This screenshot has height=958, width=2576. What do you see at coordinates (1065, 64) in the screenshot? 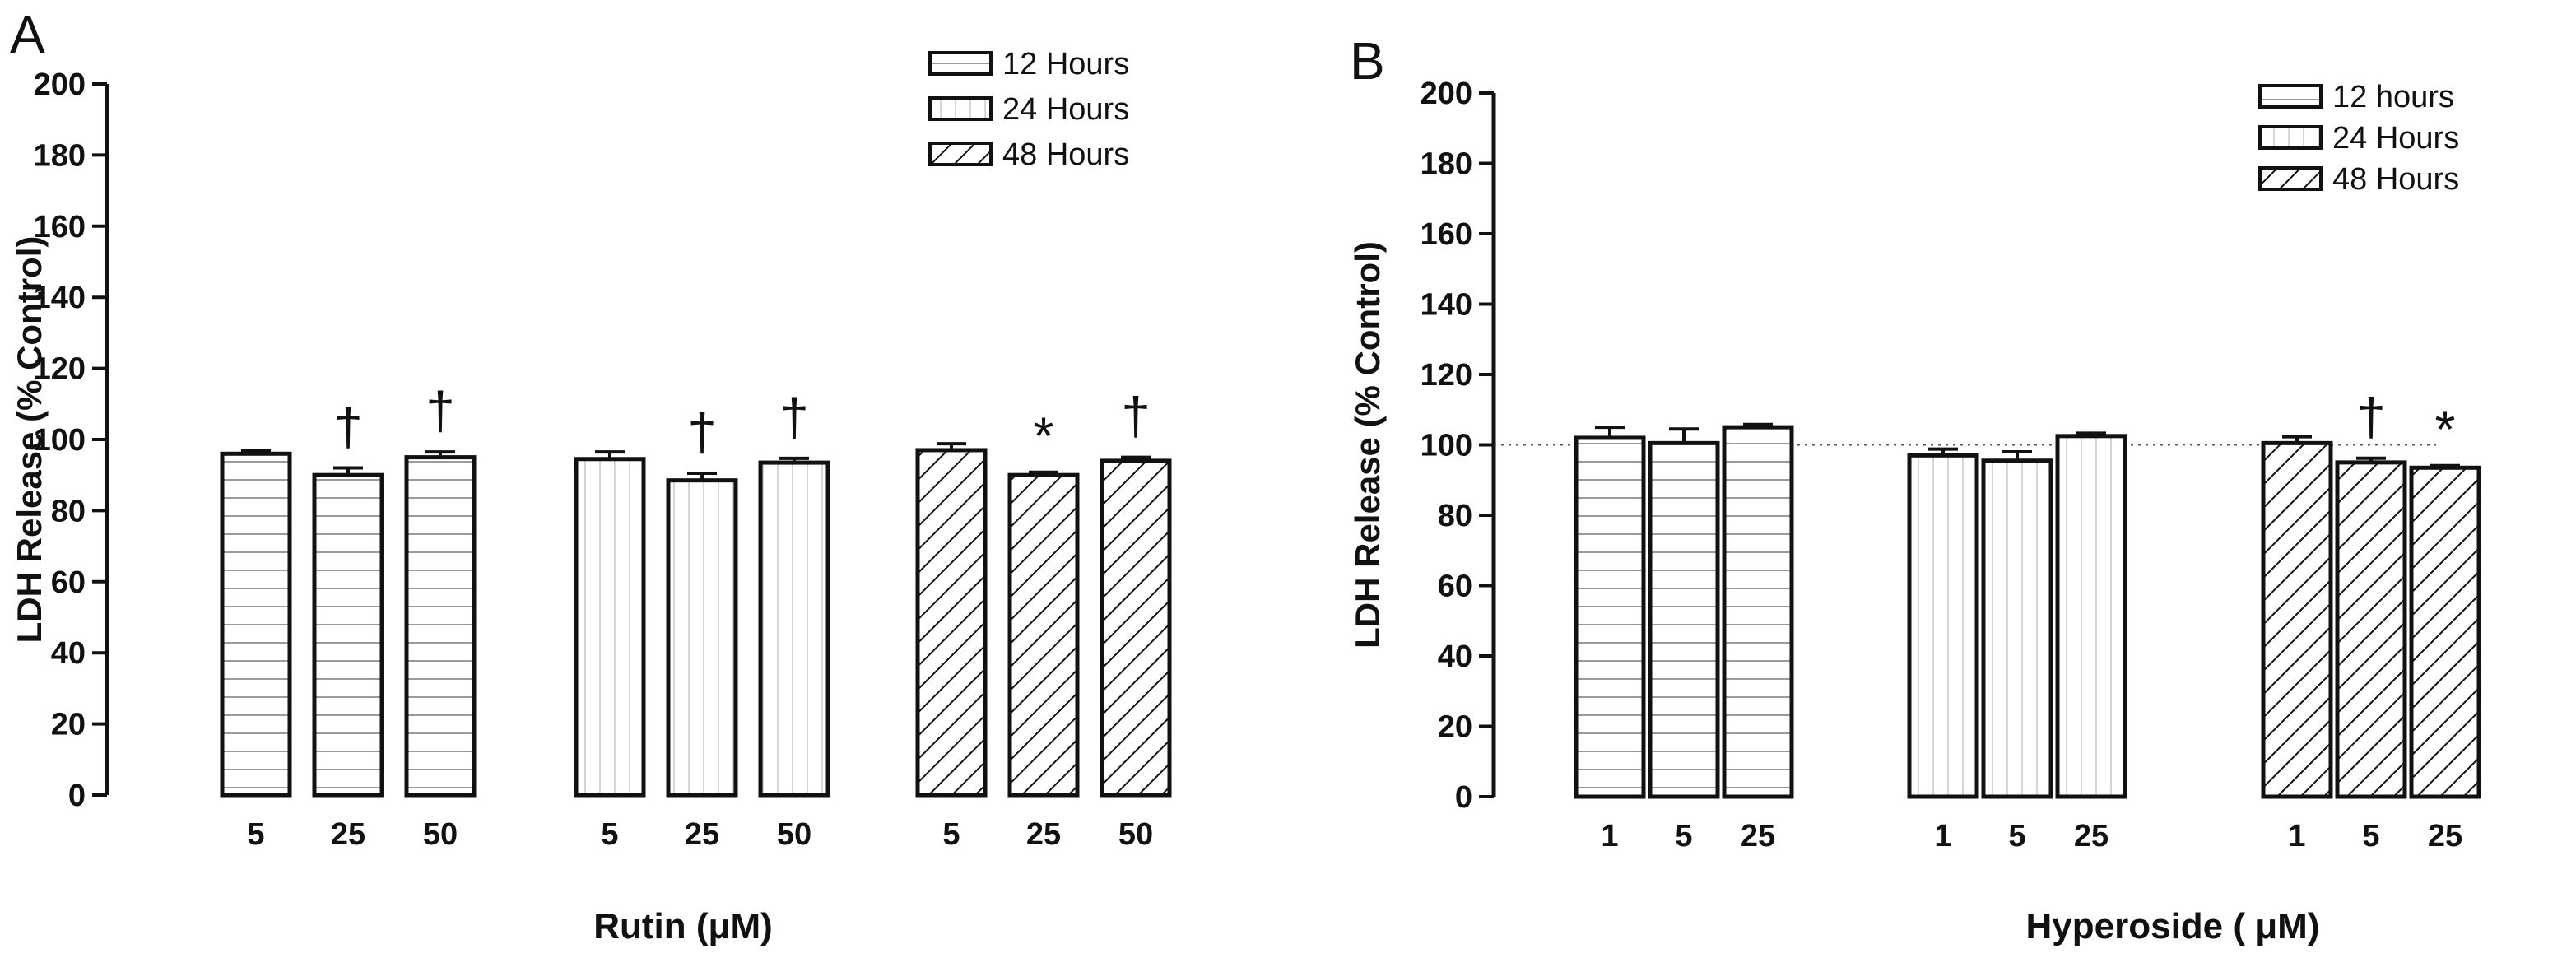
I see `legend-label: 12 Hours` at bounding box center [1065, 64].